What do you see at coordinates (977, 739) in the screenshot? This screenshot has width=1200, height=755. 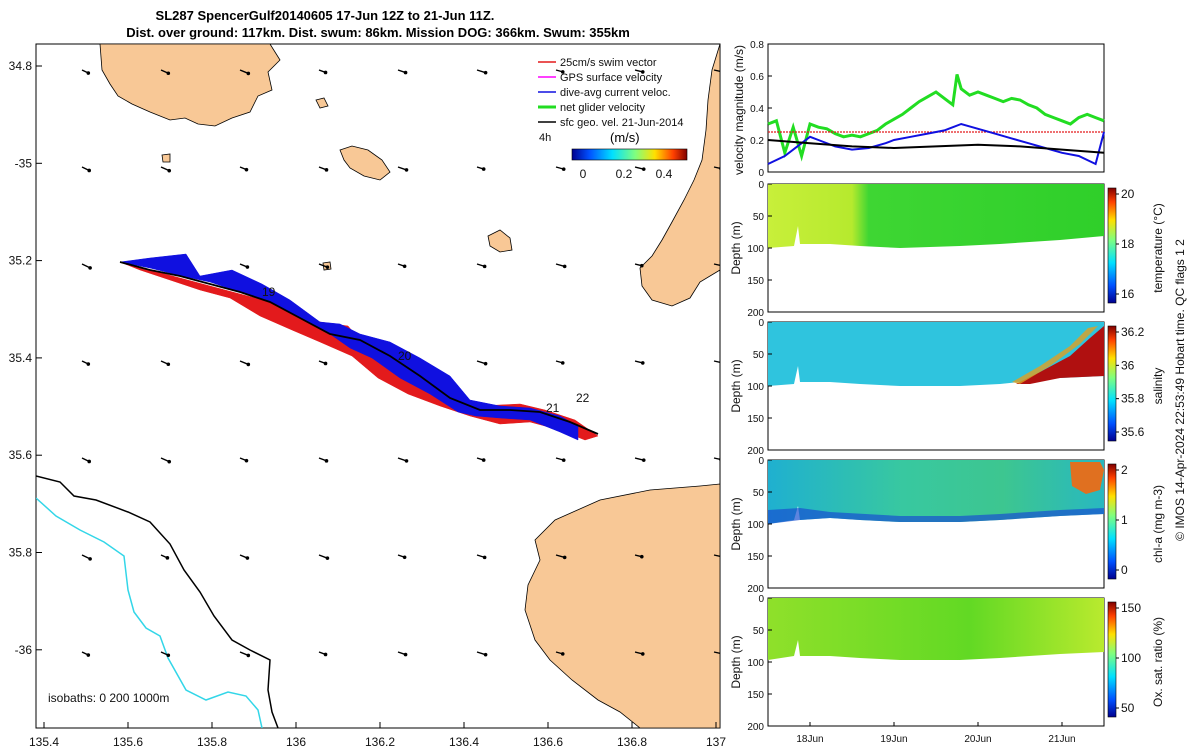 I see `date-tick-label: 20Jun` at bounding box center [977, 739].